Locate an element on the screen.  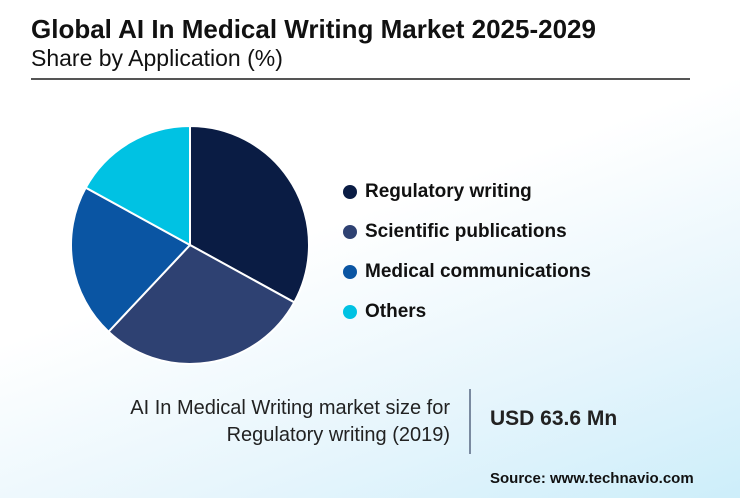
pie-slice-regulatory-writing is located at coordinates (249, 214).